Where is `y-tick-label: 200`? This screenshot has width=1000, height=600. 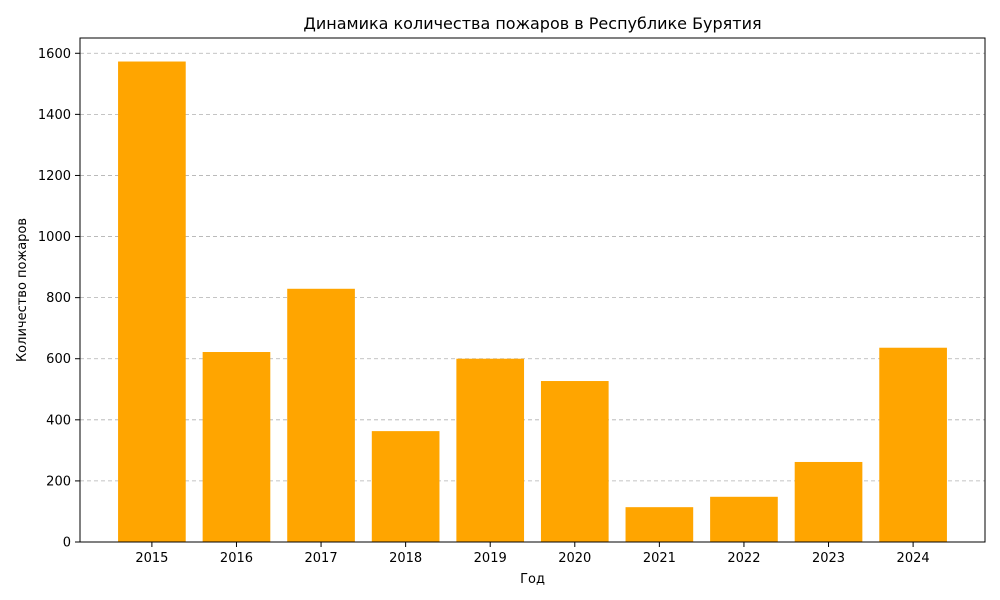
y-tick-label: 200 is located at coordinates (58, 481).